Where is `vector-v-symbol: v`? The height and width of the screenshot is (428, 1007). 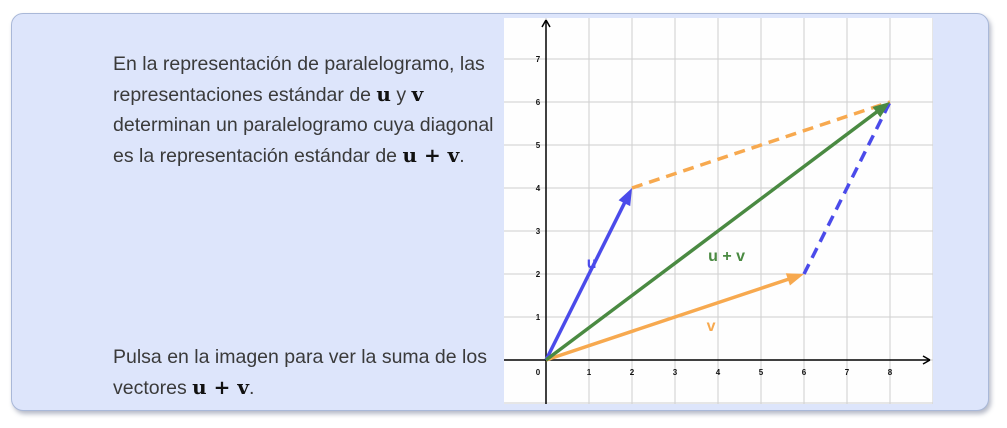 vector-v-symbol: v is located at coordinates (417, 94).